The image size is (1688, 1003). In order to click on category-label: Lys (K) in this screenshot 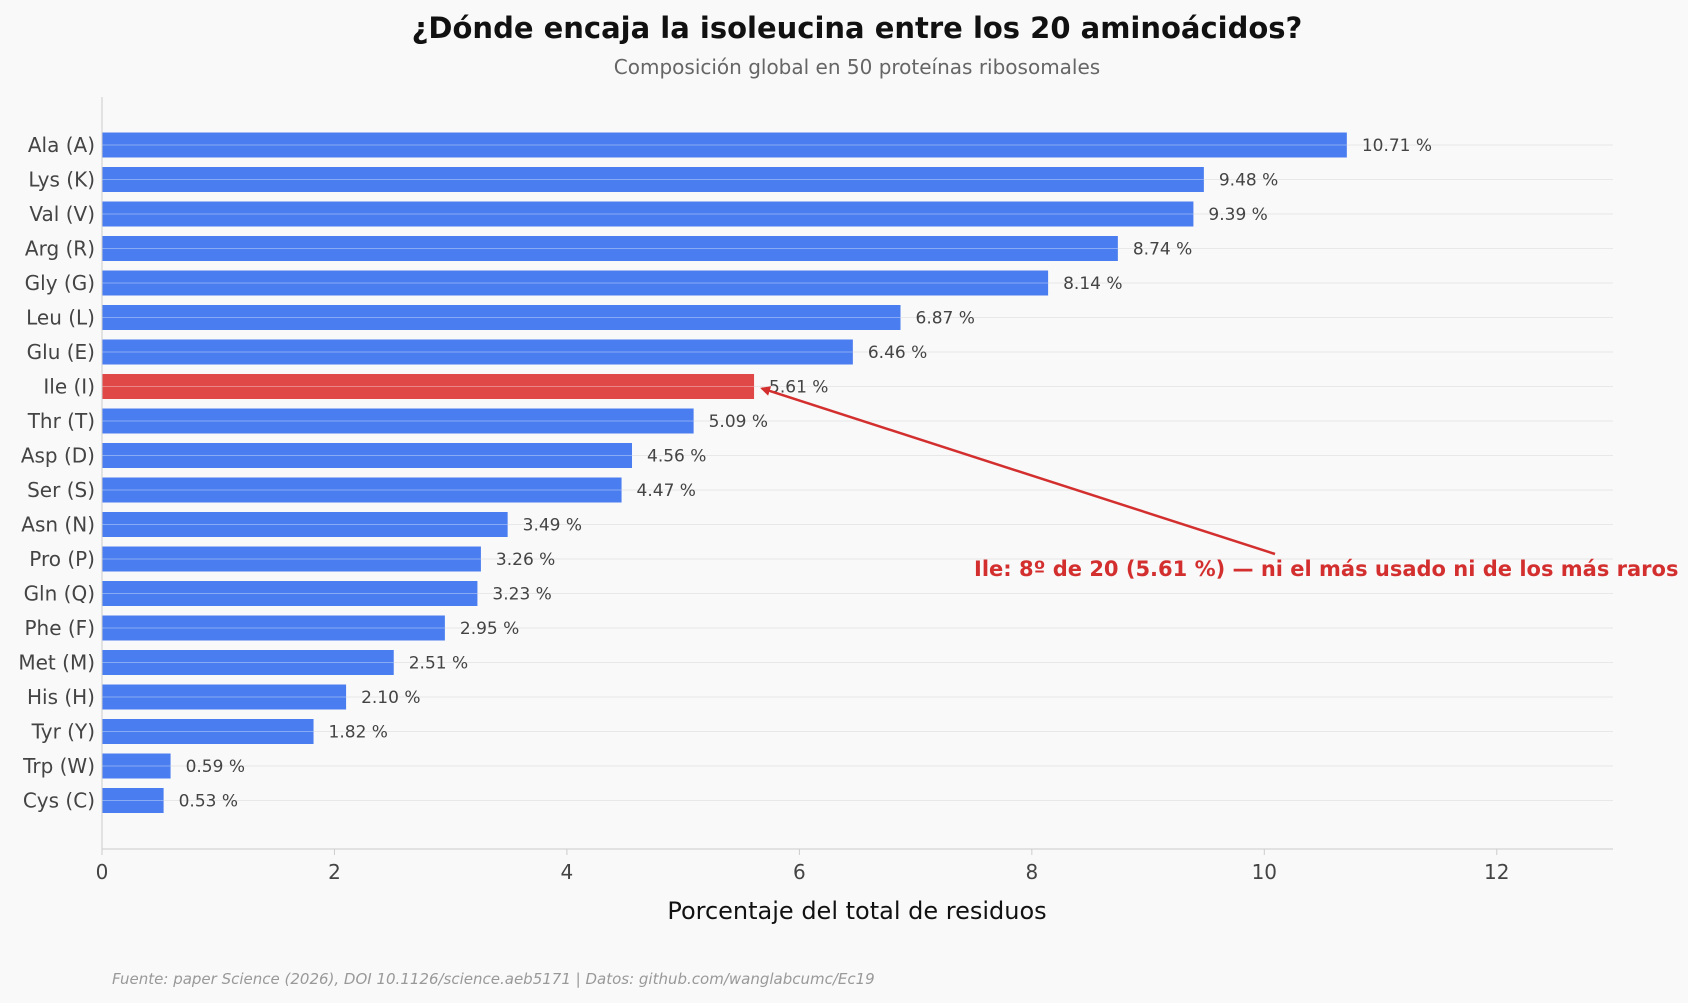, I will do `click(61, 180)`.